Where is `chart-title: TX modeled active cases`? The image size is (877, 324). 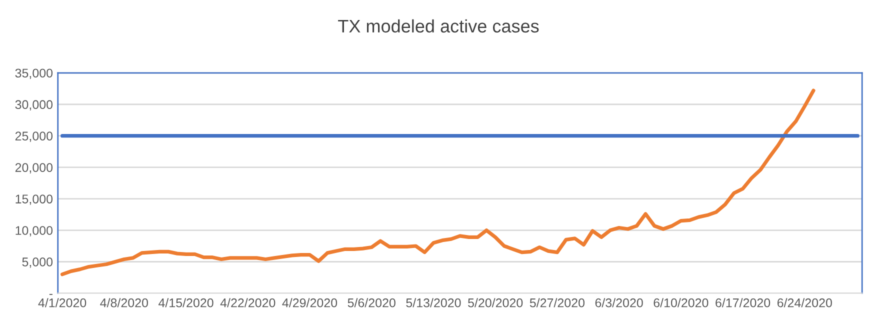
chart-title: TX modeled active cases is located at coordinates (438, 26).